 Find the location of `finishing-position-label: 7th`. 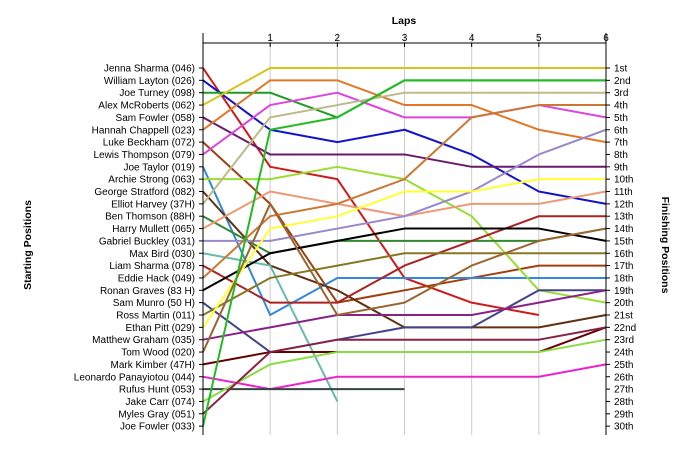

finishing-position-label: 7th is located at coordinates (621, 143).